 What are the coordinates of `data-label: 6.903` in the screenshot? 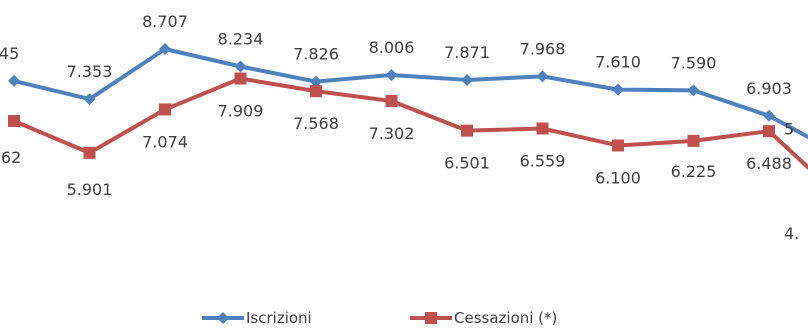 It's located at (769, 88).